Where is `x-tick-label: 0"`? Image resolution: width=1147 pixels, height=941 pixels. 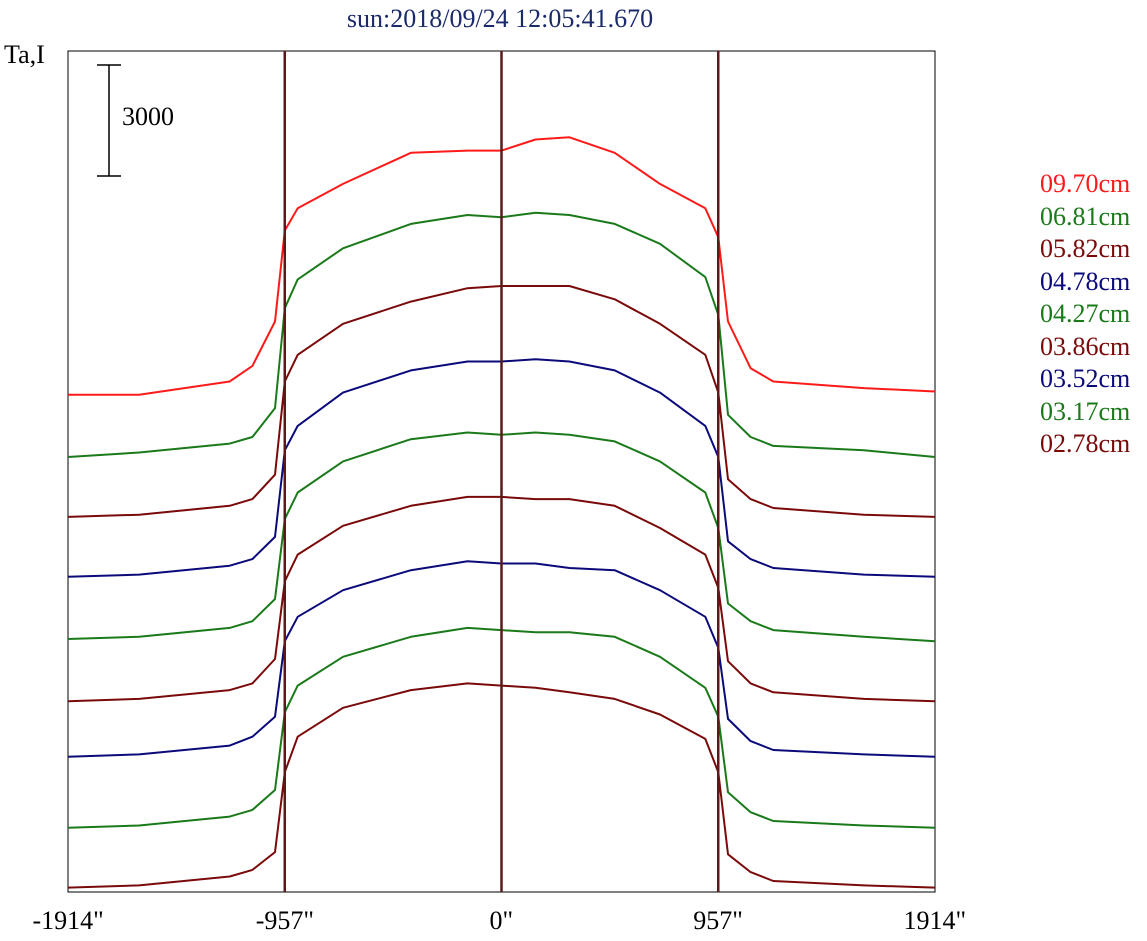 x-tick-label: 0" is located at coordinates (501, 920).